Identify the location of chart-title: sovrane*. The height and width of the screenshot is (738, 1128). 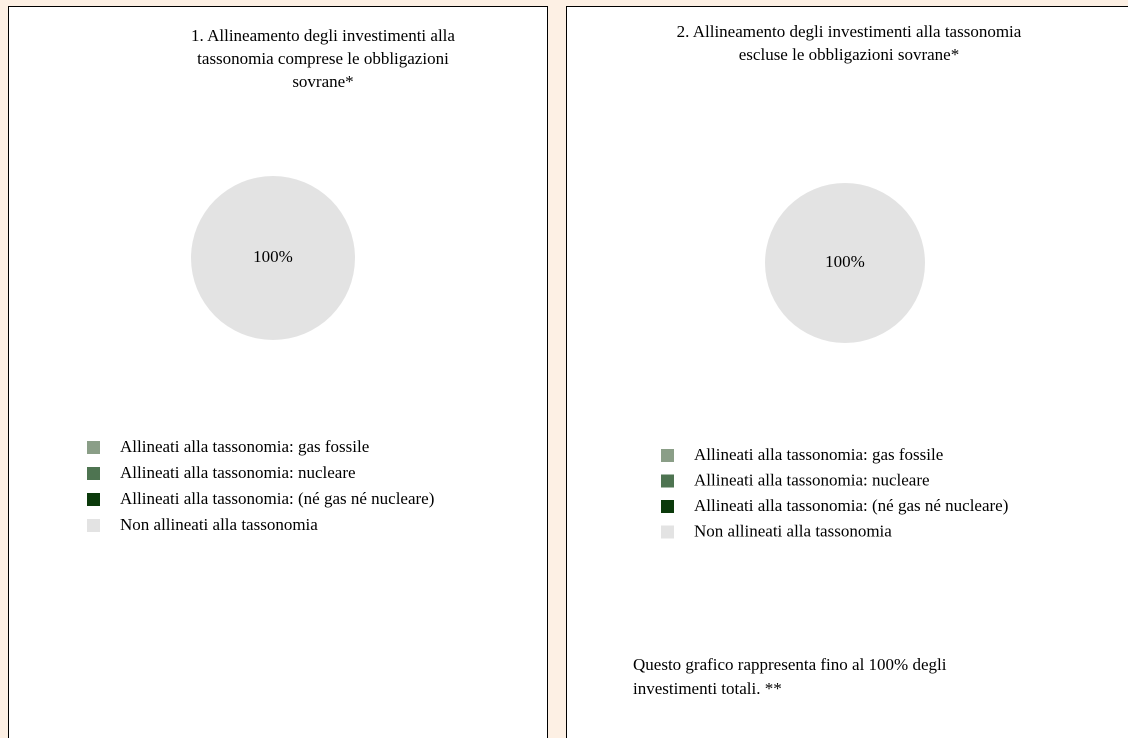
(322, 81).